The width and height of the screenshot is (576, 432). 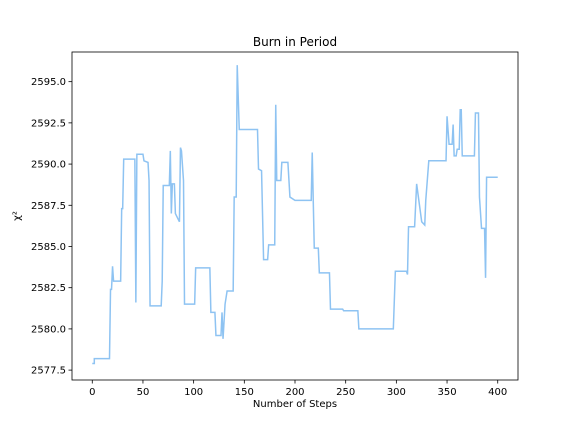 I want to click on x-tick-label: 200, so click(x=294, y=392).